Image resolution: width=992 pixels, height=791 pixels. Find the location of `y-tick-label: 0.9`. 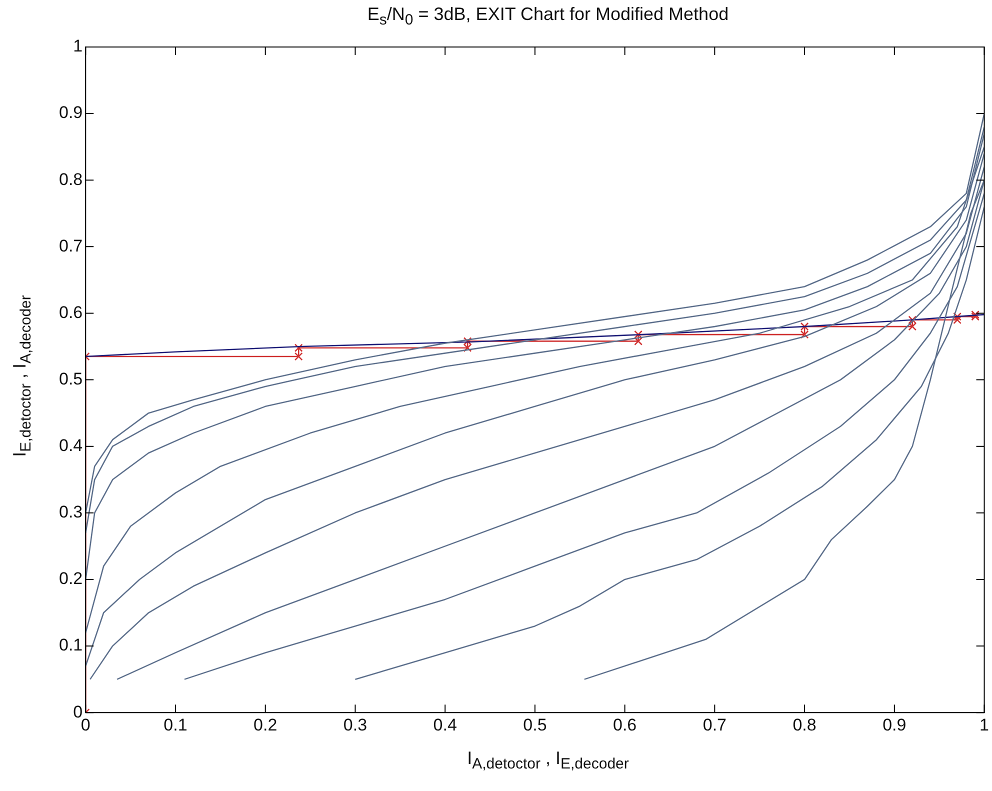

y-tick-label: 0.9 is located at coordinates (70, 112).